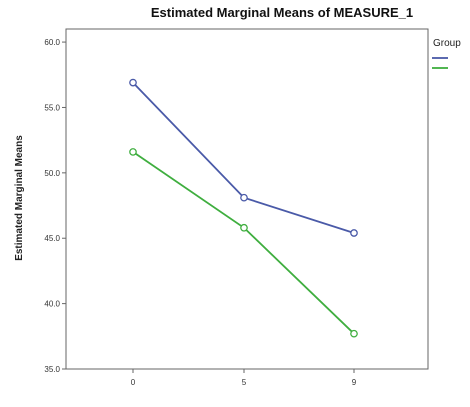 This screenshot has height=407, width=470. I want to click on x-axis-ticks: 0 5 9, so click(244, 378).